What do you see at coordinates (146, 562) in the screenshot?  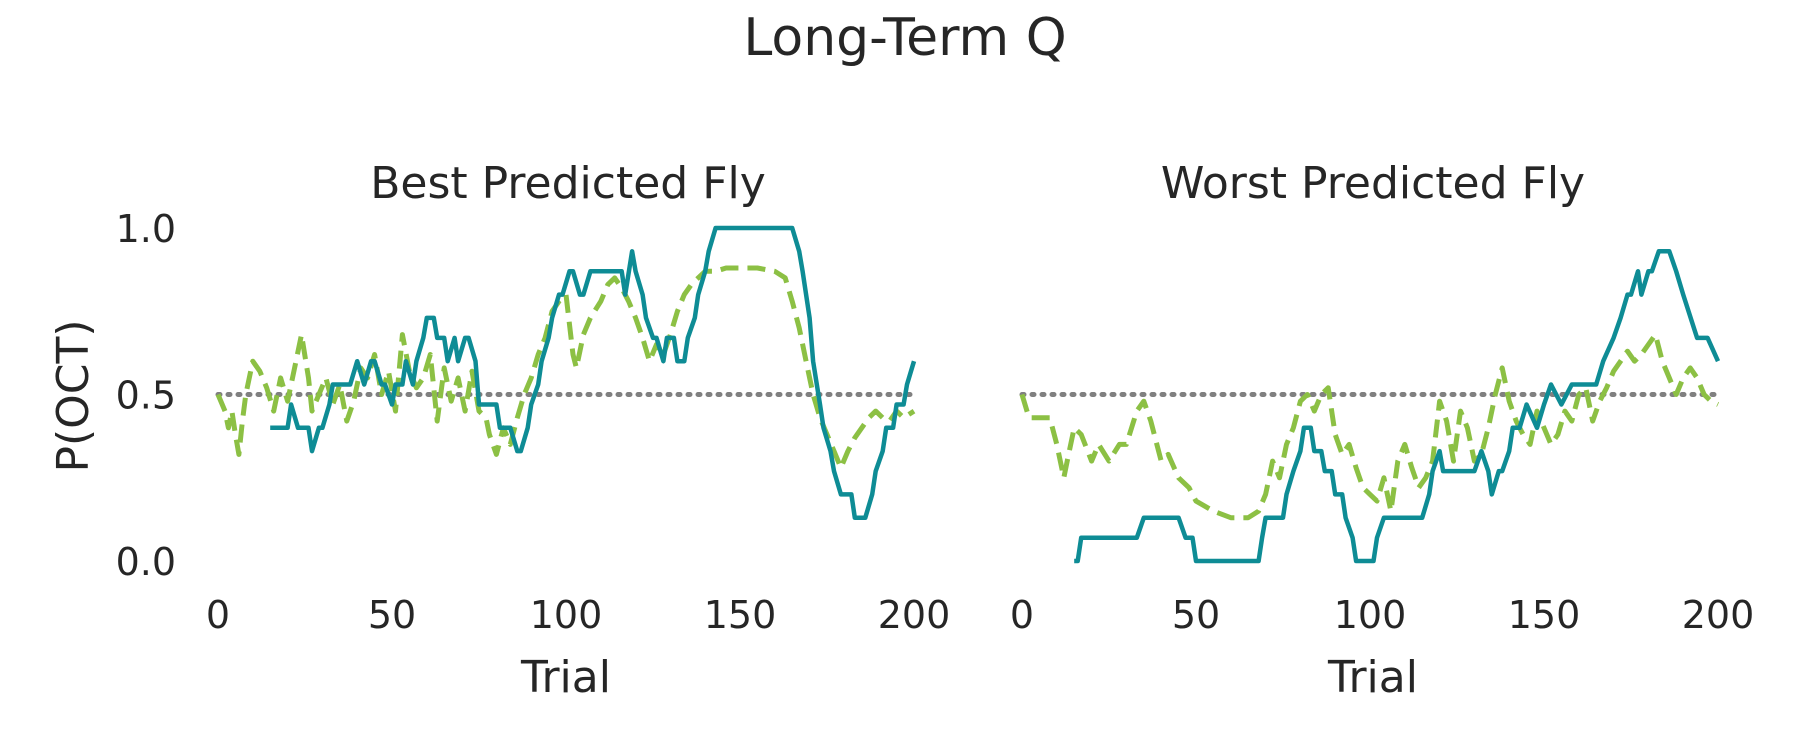 I see `y-tick-label: 0.0` at bounding box center [146, 562].